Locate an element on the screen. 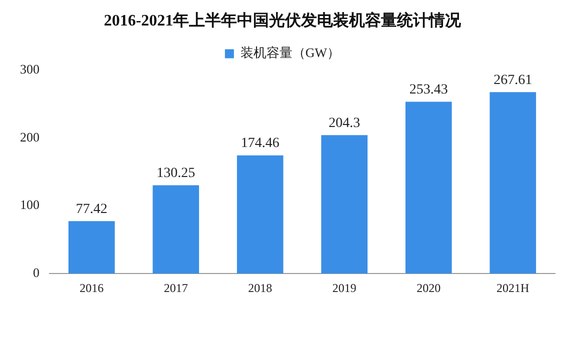 Image resolution: width=575 pixels, height=344 pixels. x-tick-label: 2020 is located at coordinates (428, 287).